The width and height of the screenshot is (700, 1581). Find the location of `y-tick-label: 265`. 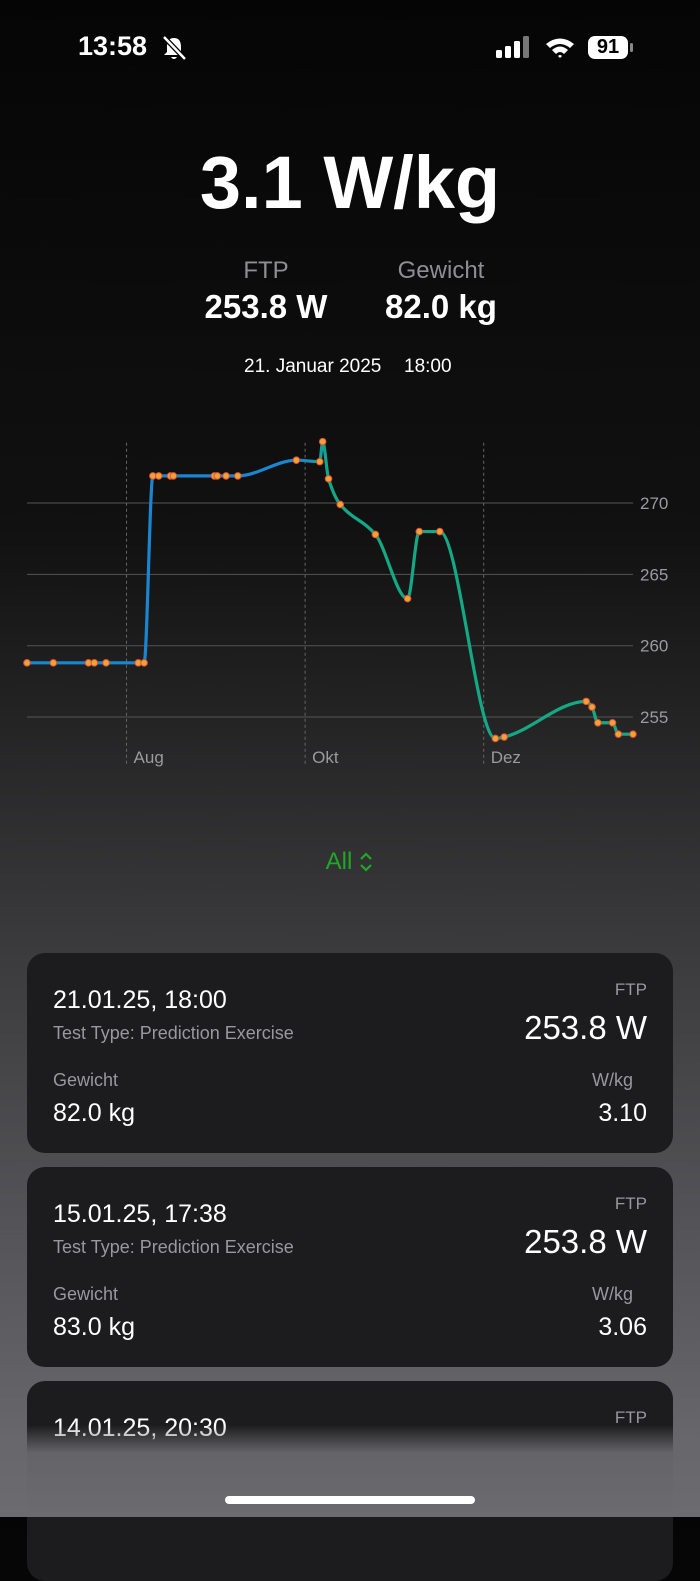

y-tick-label: 265 is located at coordinates (654, 574).